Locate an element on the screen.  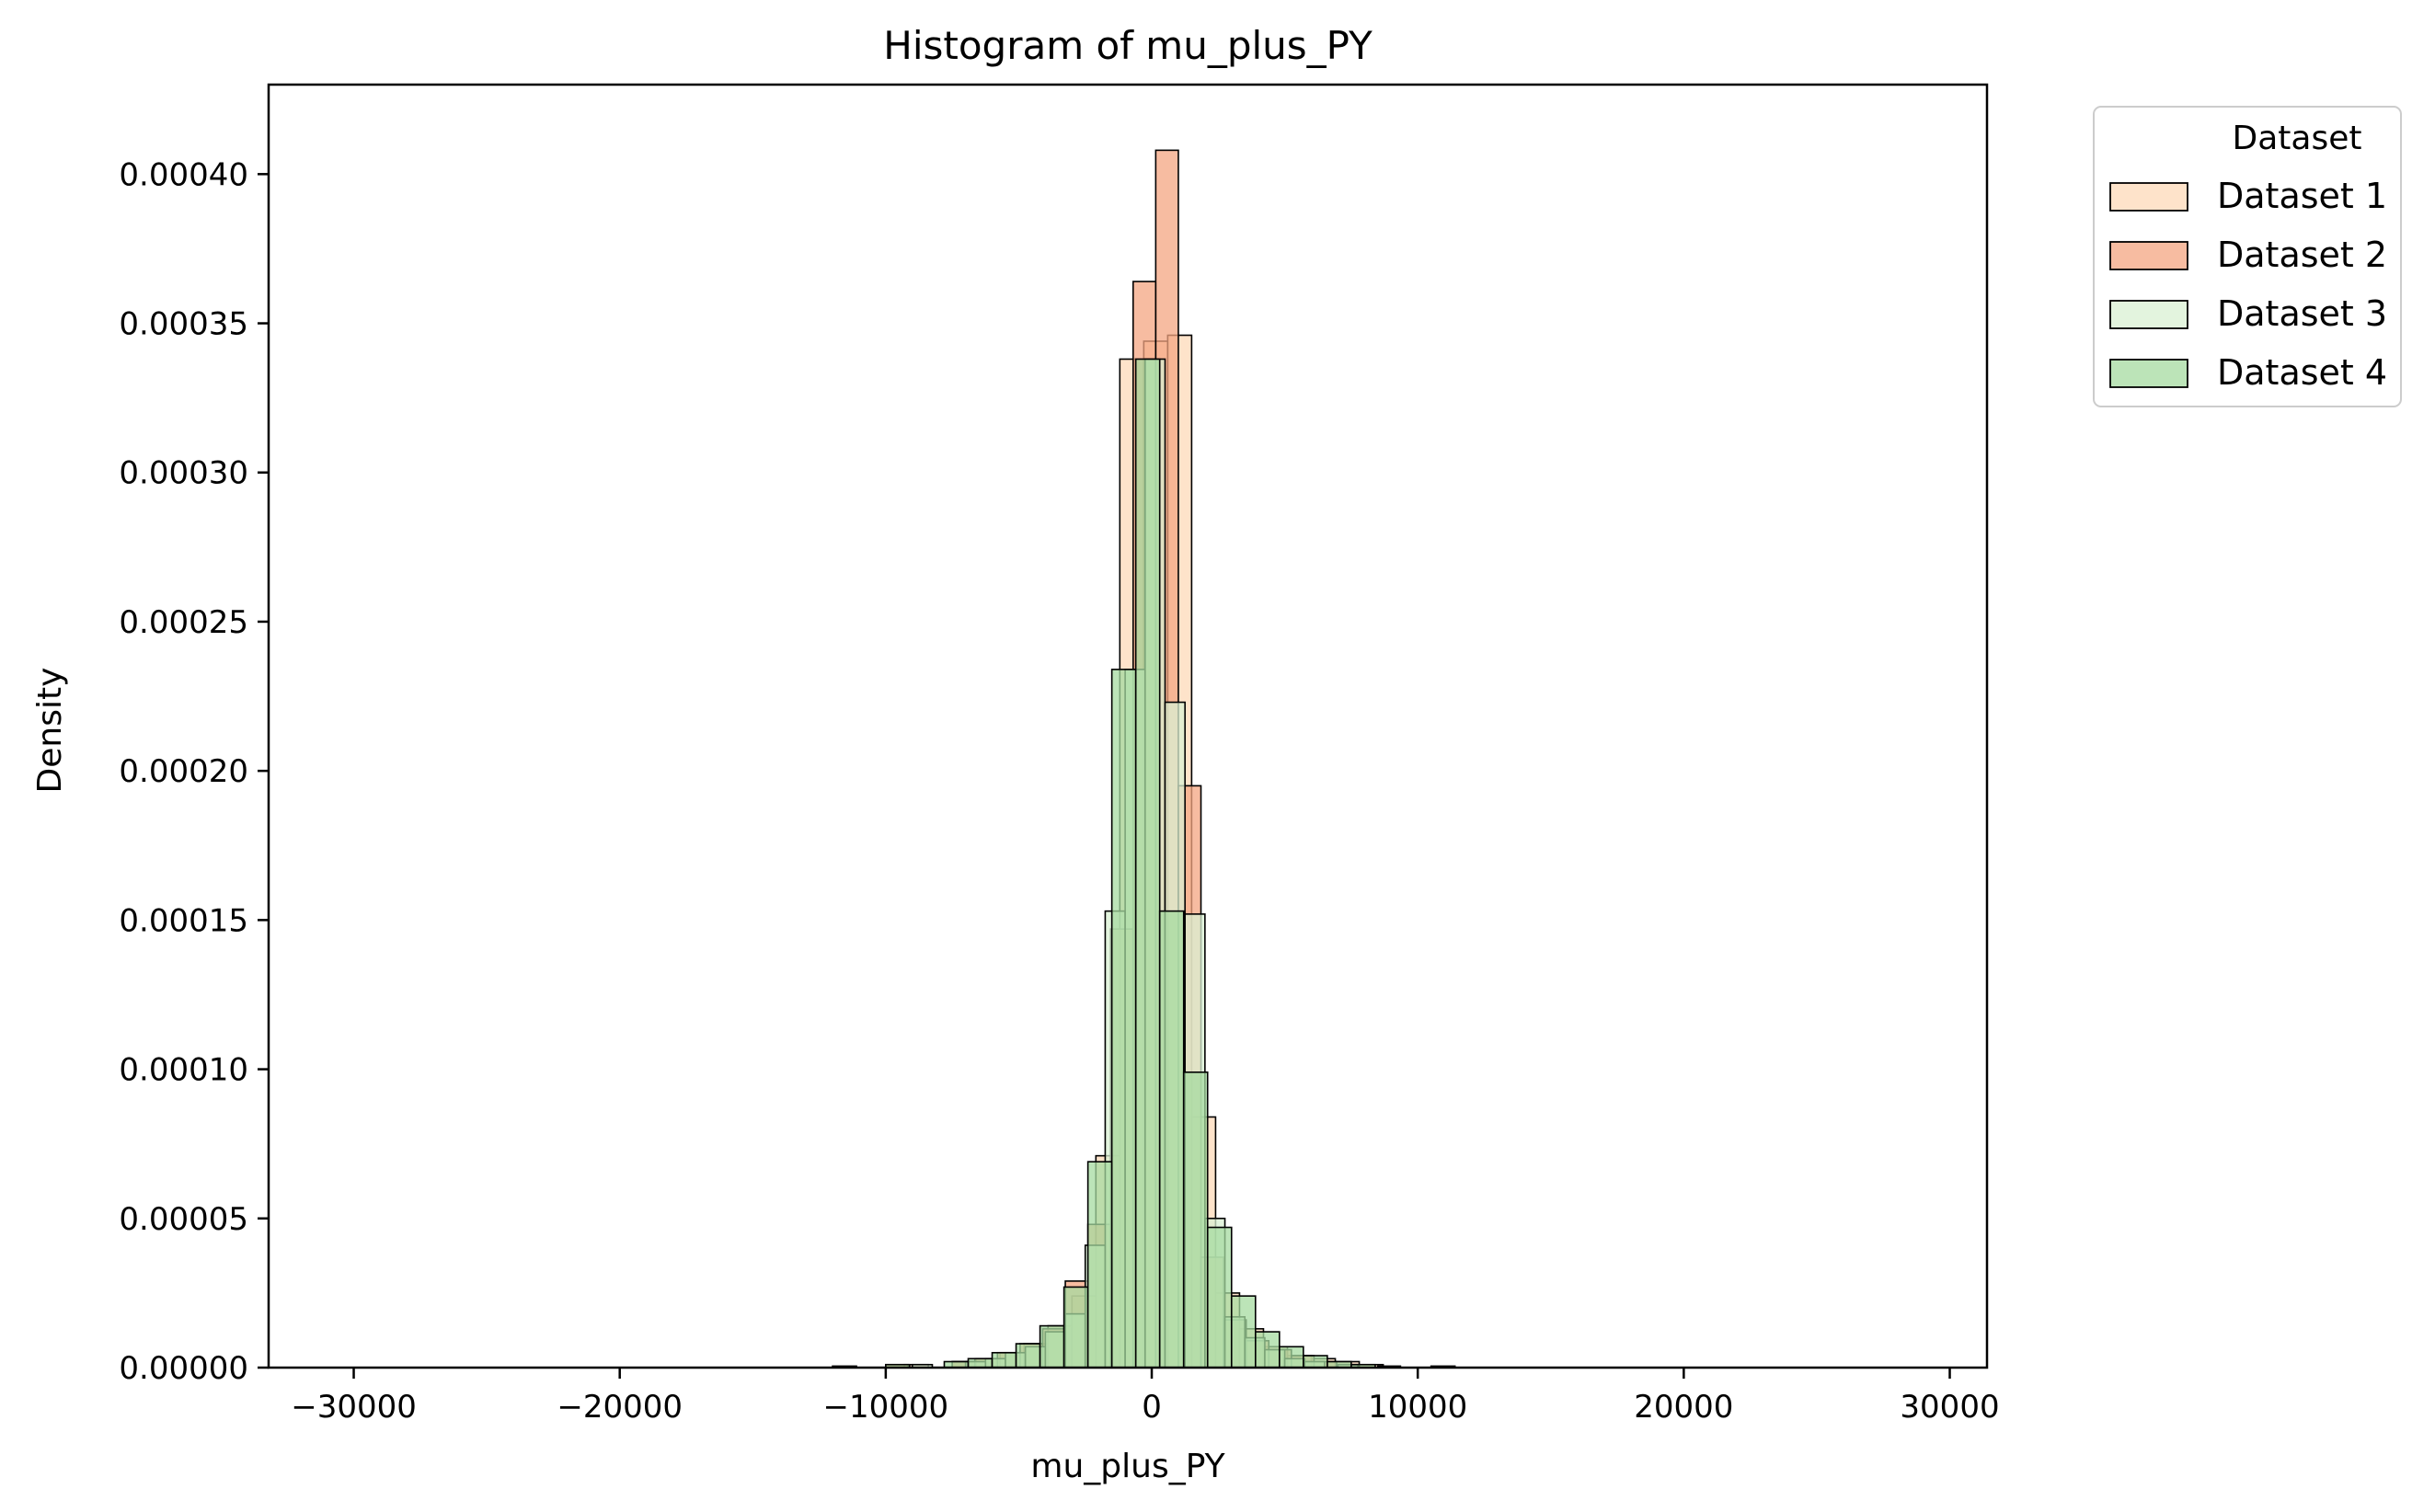
y-axis-title: Density is located at coordinates (50, 731).